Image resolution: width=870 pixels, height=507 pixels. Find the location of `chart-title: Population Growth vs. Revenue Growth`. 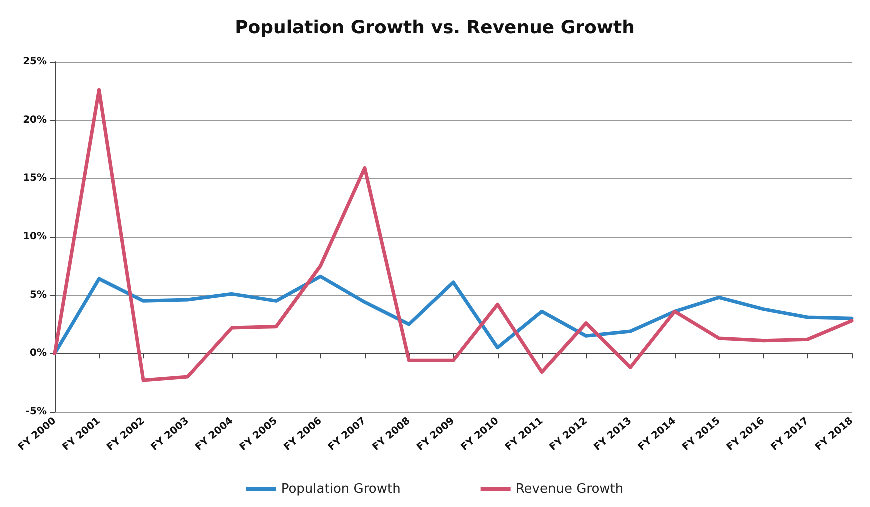

chart-title: Population Growth vs. Revenue Growth is located at coordinates (435, 28).